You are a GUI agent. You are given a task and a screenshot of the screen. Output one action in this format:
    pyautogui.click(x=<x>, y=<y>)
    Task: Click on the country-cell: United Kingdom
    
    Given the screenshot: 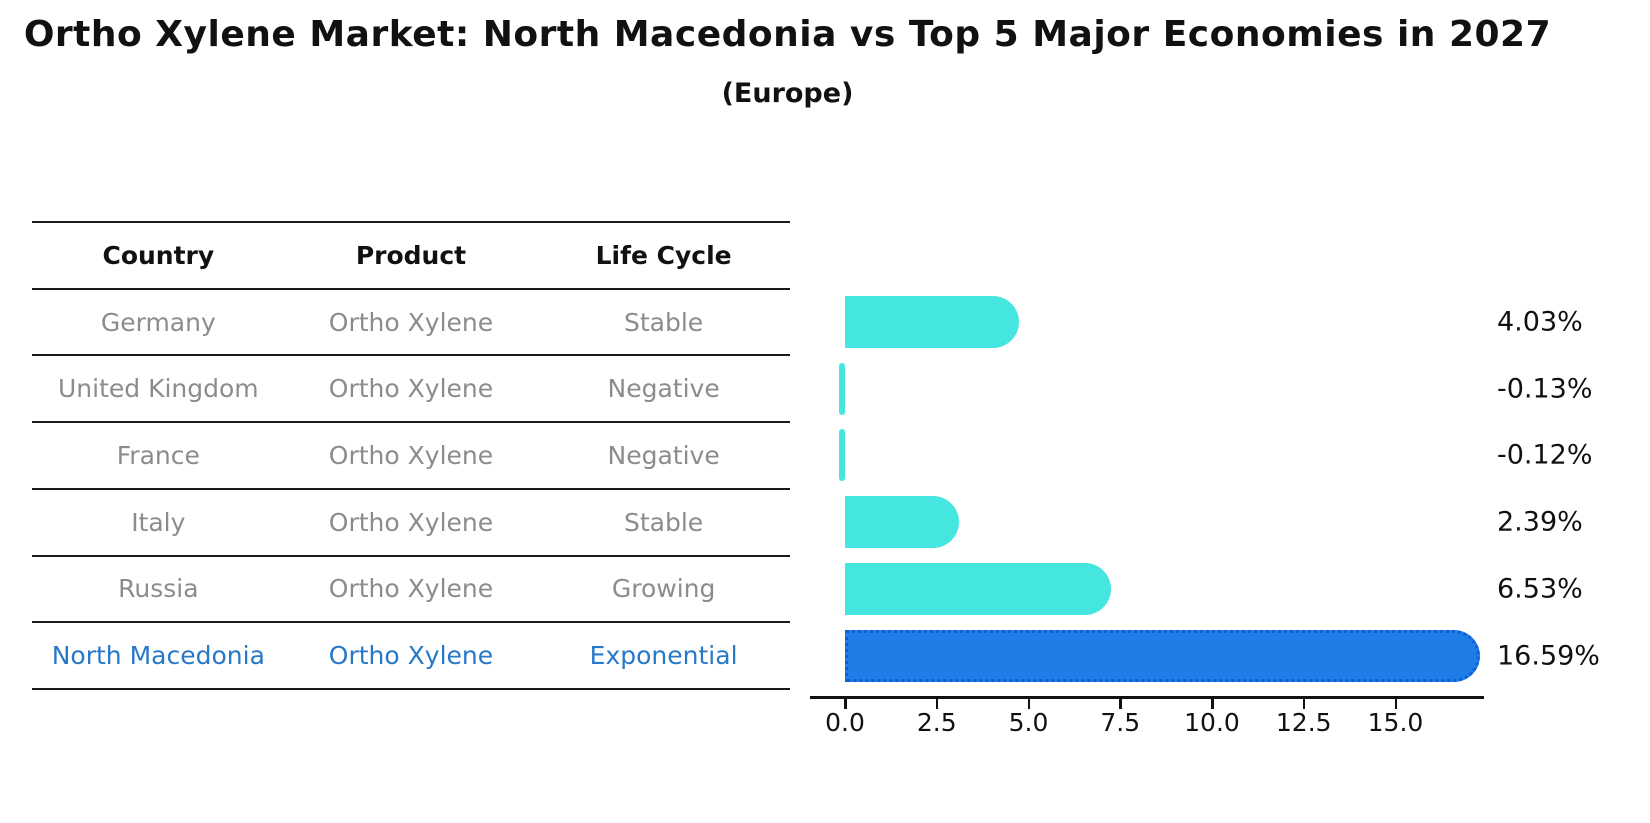 What is the action you would take?
    pyautogui.click(x=158, y=389)
    